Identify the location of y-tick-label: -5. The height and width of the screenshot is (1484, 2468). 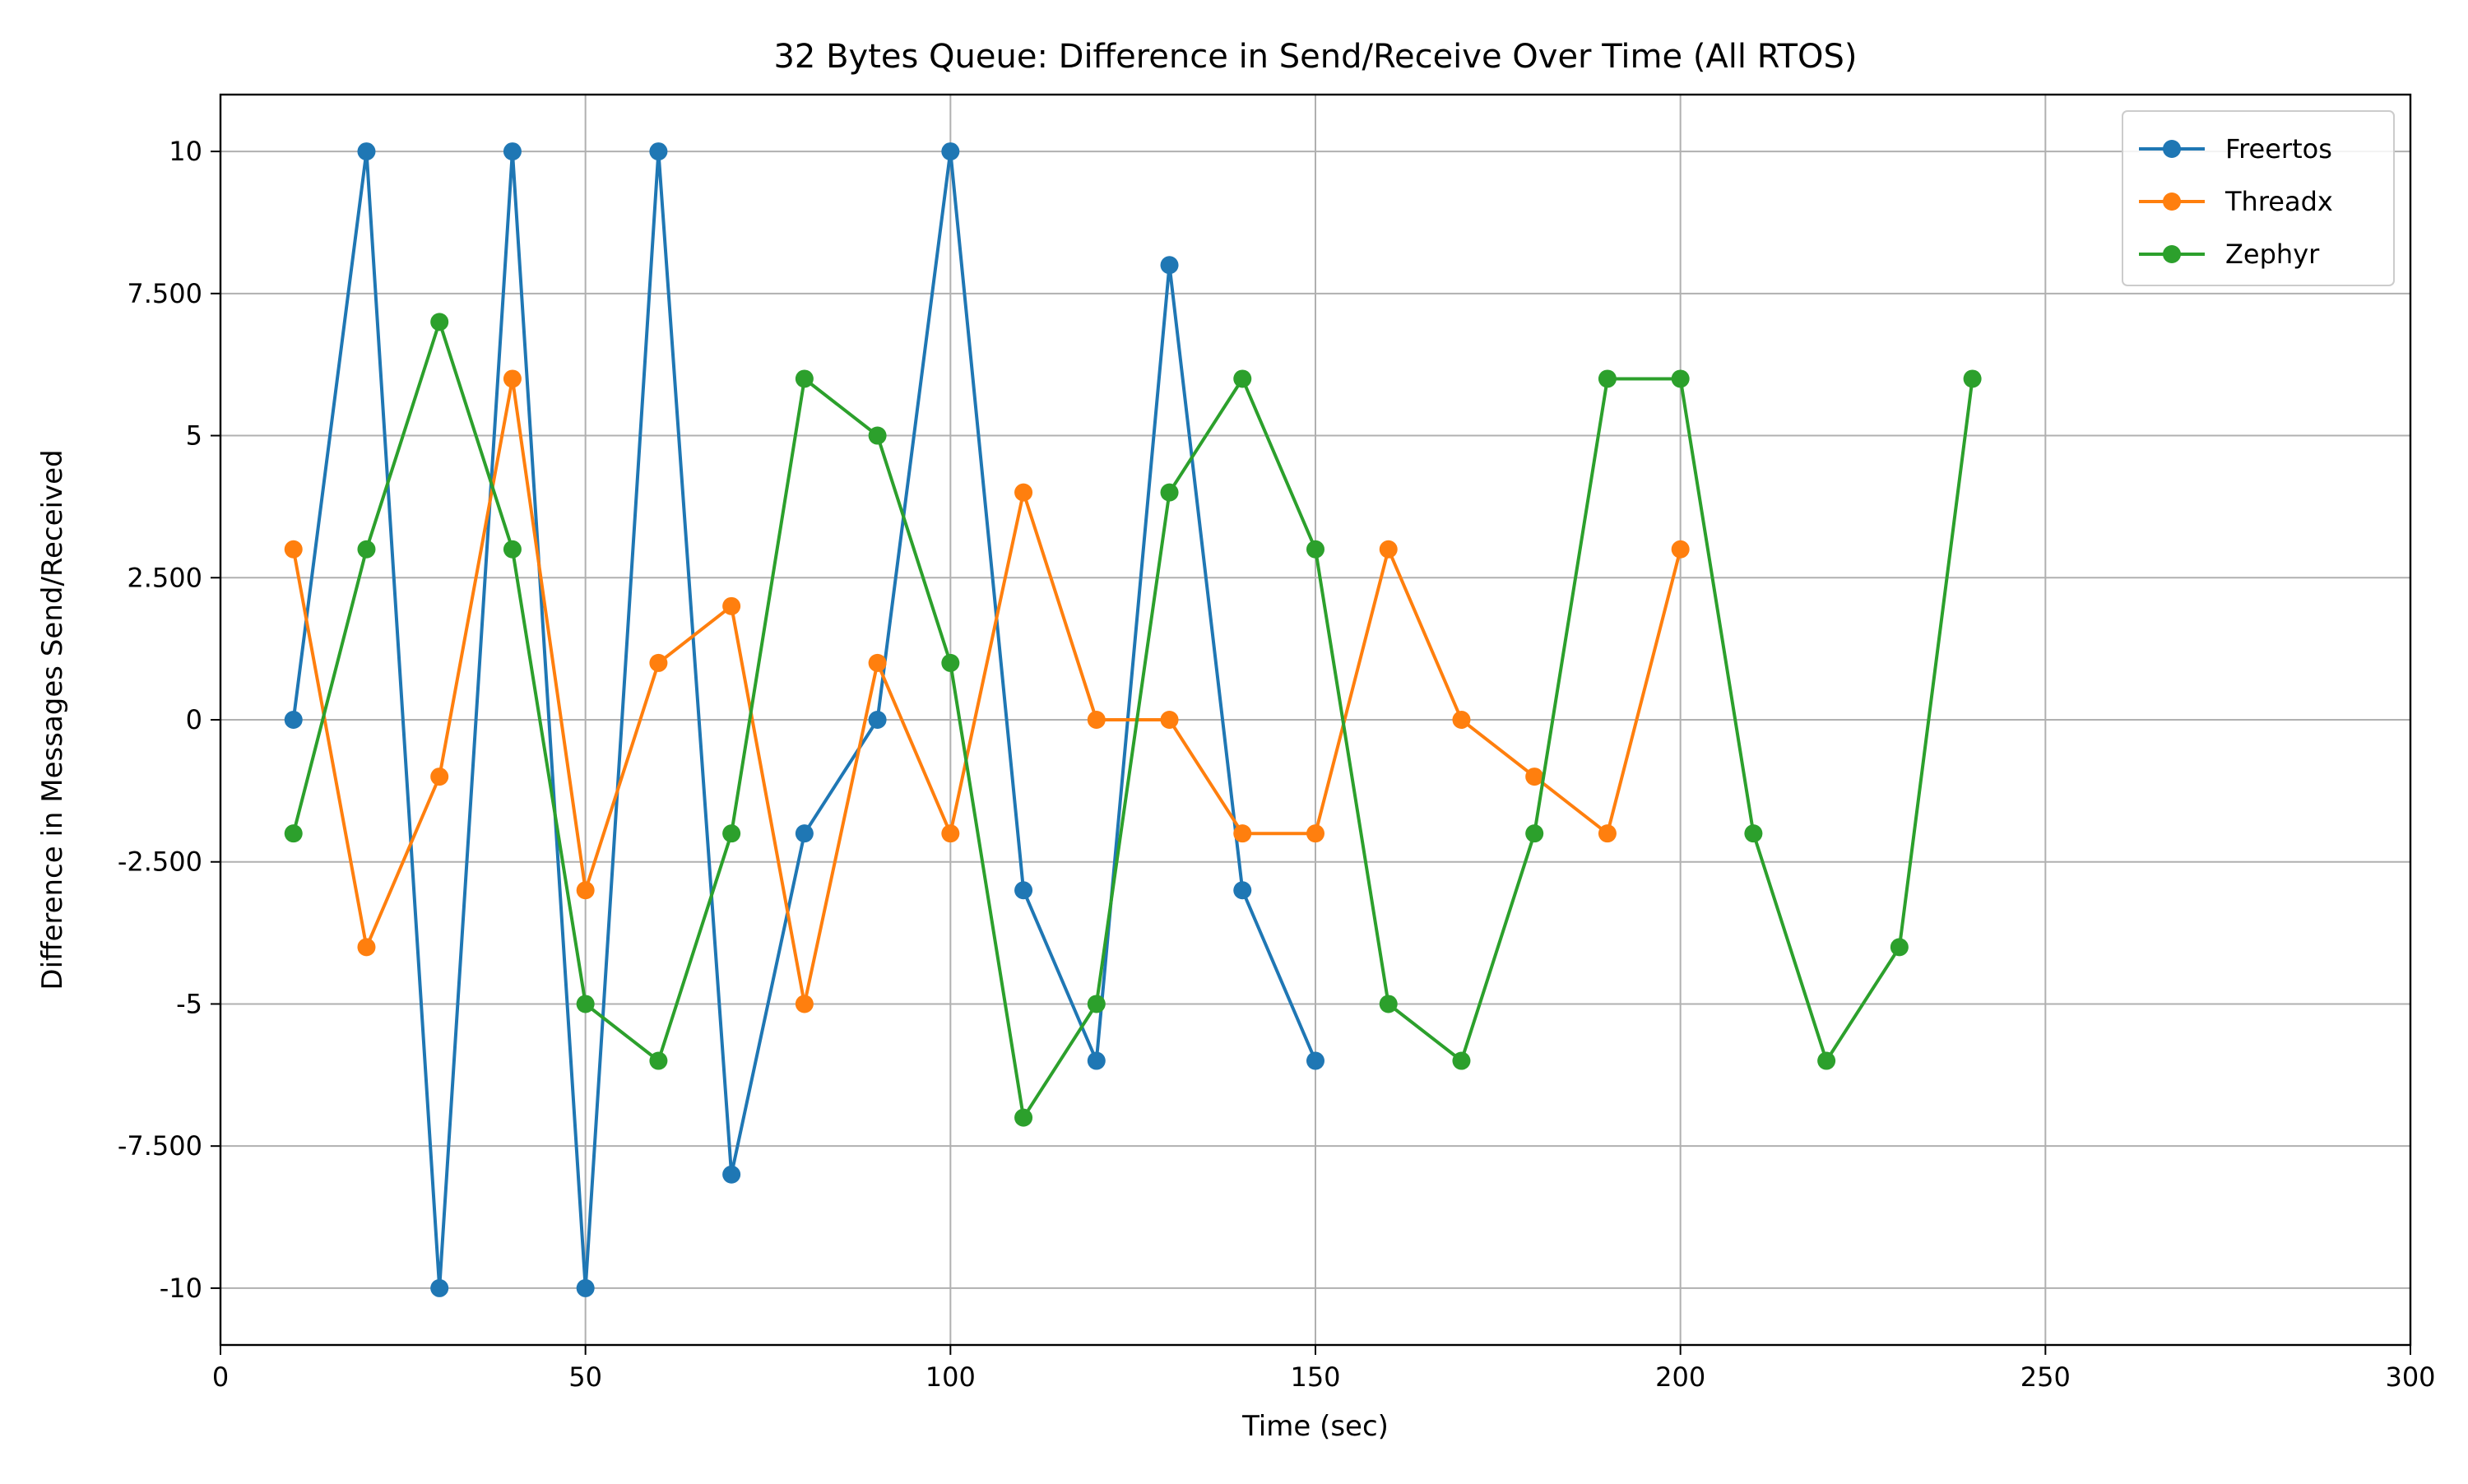
(189, 1003).